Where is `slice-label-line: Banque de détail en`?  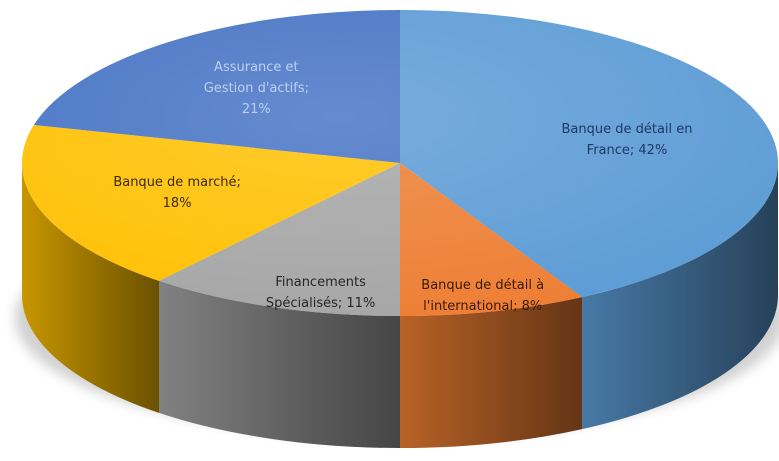
slice-label-line: Banque de détail en is located at coordinates (626, 129).